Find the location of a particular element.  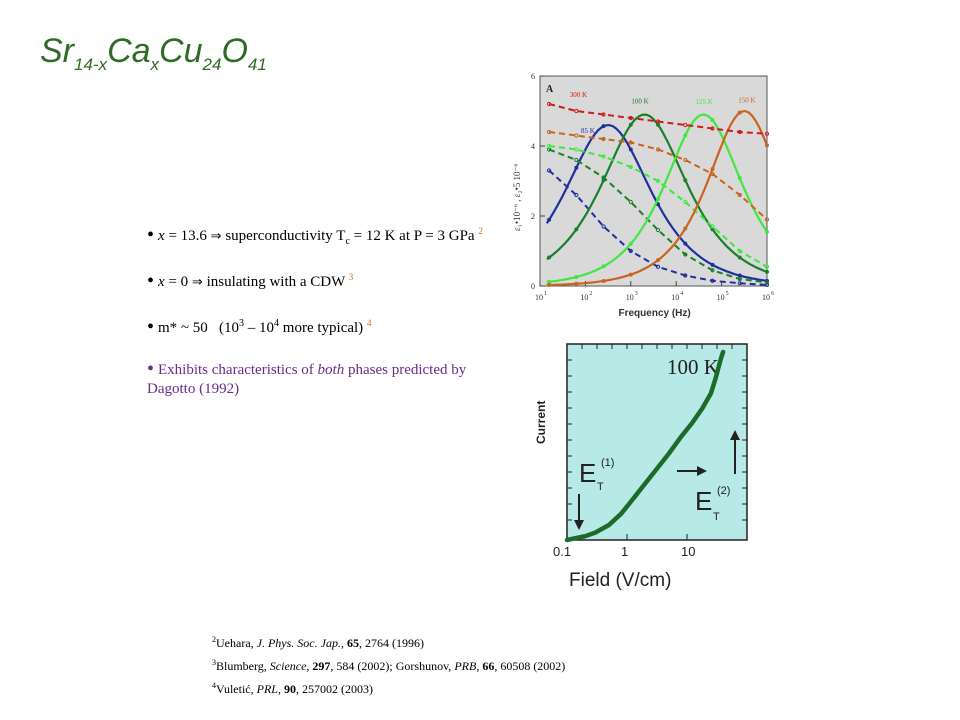

x-tick-exponent: 2 is located at coordinates (590, 294).